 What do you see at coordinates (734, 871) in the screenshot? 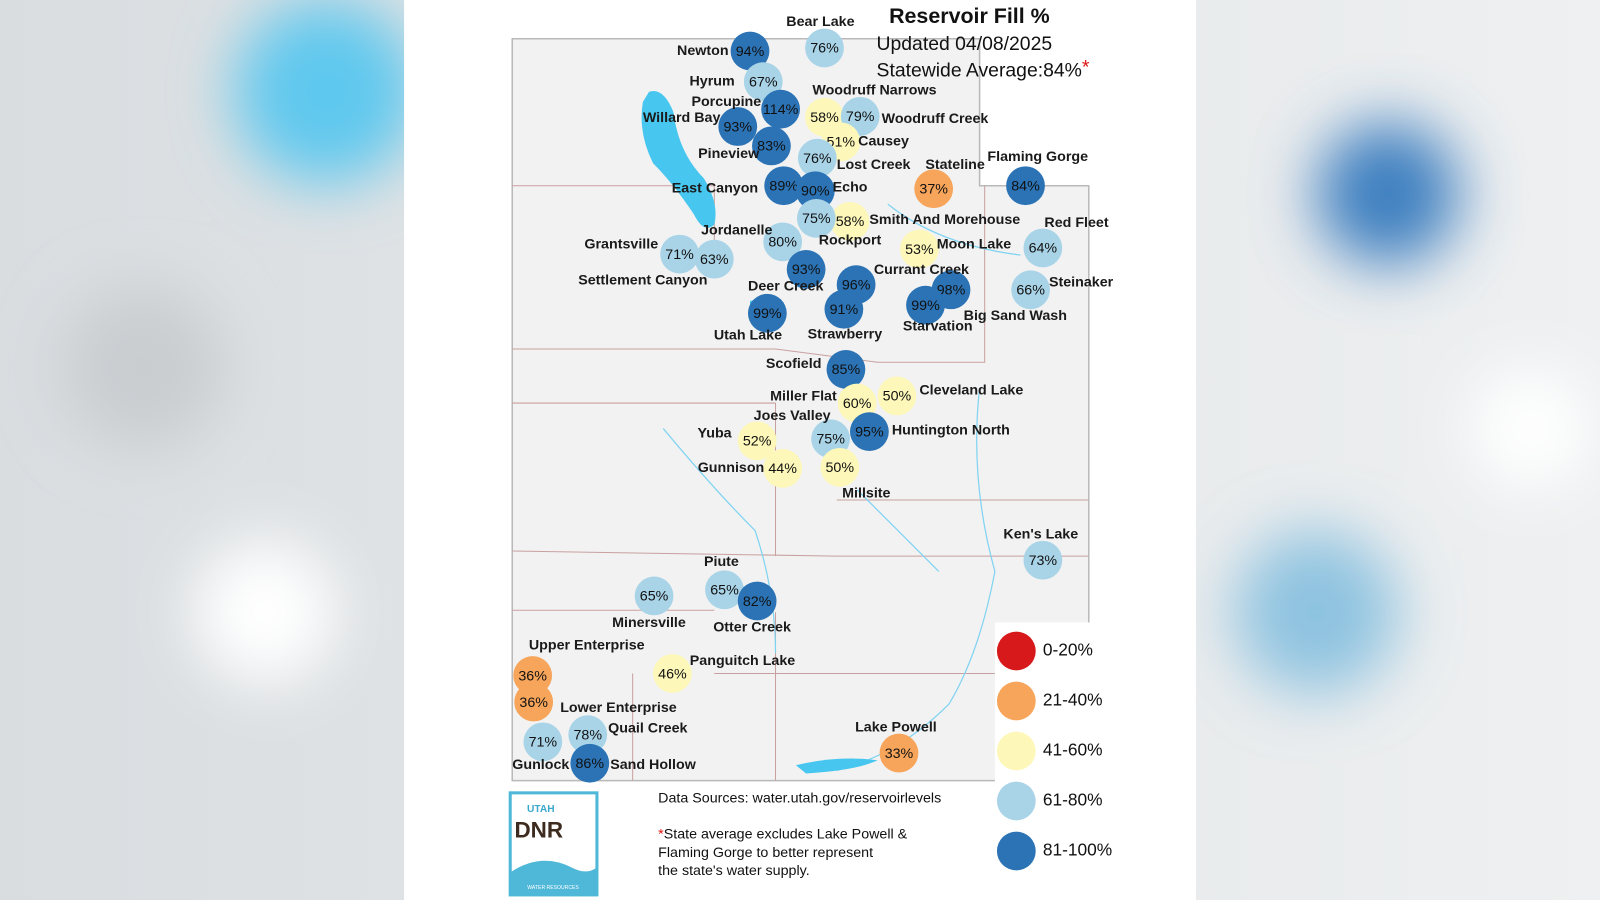
I see `footnote-3: the state's water supply.` at bounding box center [734, 871].